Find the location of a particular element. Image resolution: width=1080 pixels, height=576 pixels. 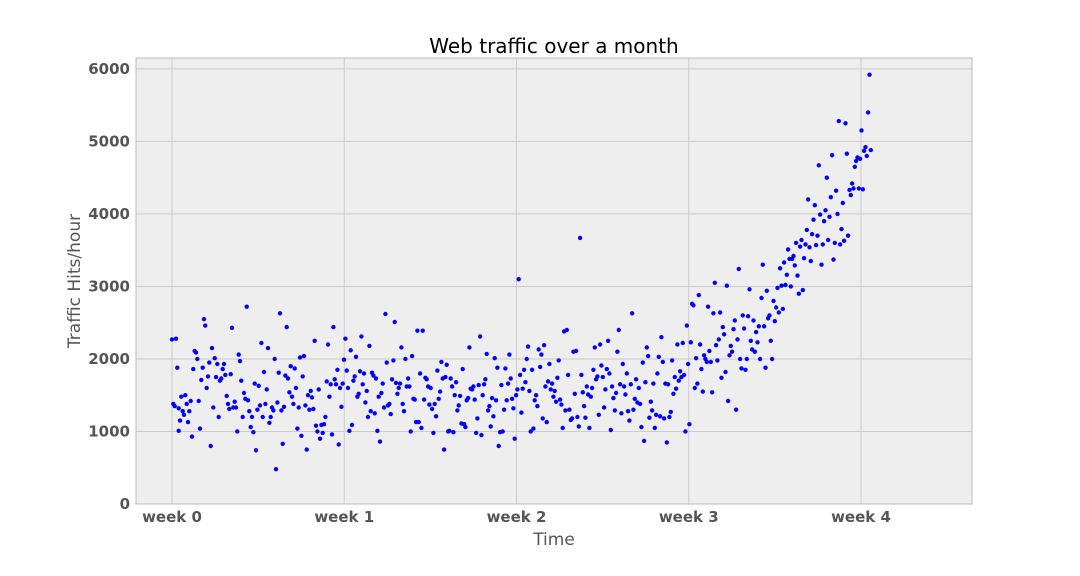

chart-title: Web traffic over a month is located at coordinates (553, 46).